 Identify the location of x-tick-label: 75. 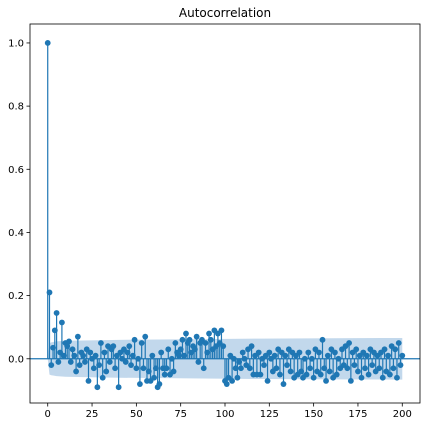
(180, 414).